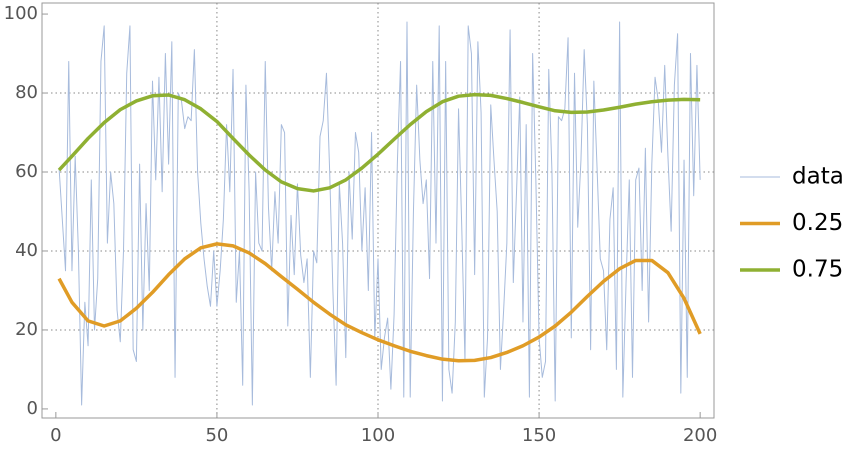  Describe the element at coordinates (55, 435) in the screenshot. I see `x-tick-label: 0` at that location.